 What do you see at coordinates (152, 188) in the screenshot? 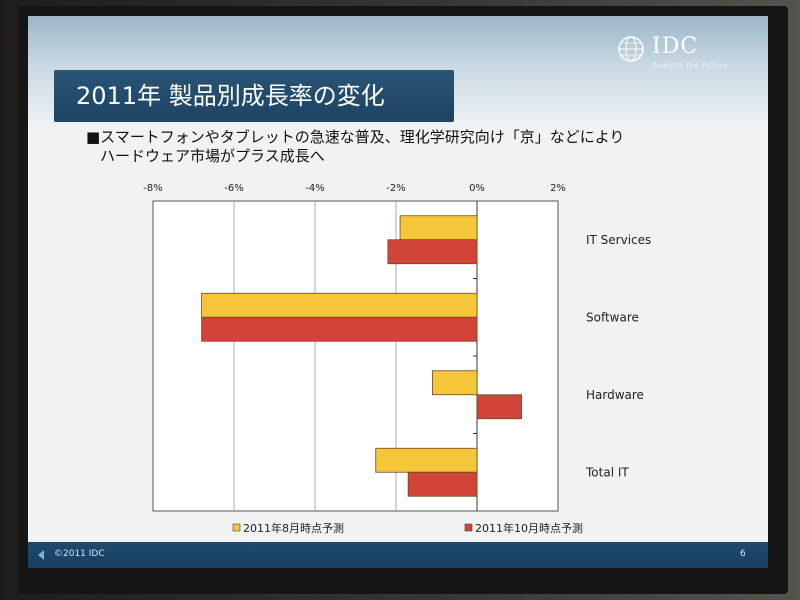
I see `x-tick-label: -8%` at bounding box center [152, 188].